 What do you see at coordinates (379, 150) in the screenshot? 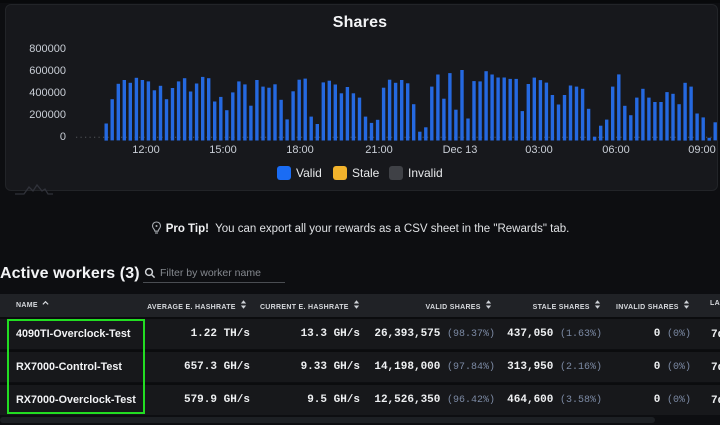
I see `svg-text: 21:00` at bounding box center [379, 150].